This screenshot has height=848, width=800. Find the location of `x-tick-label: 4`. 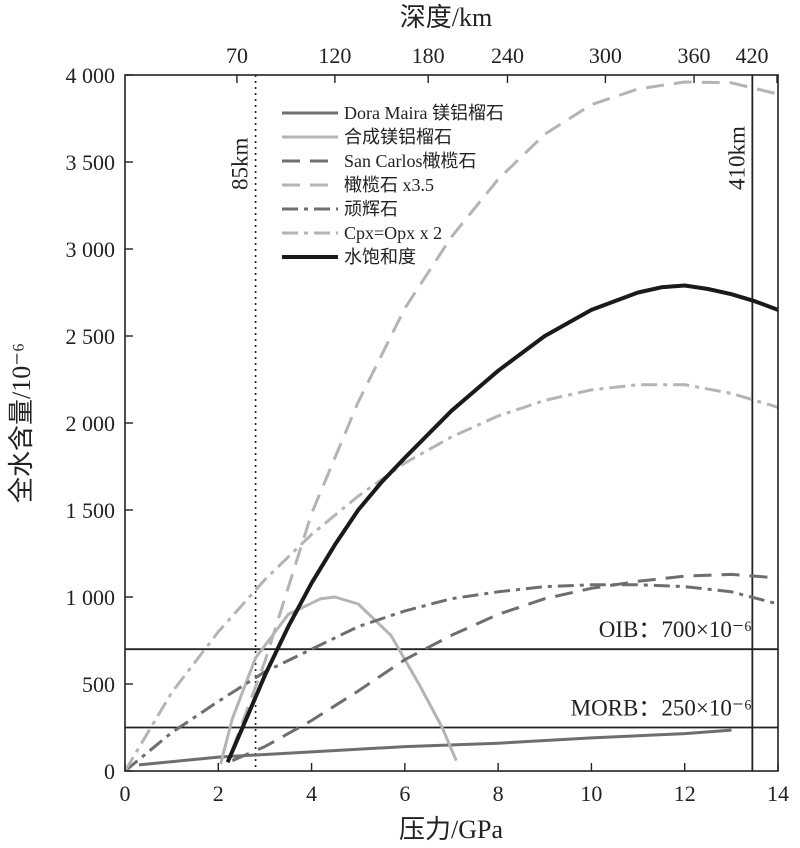

x-tick-label: 4 is located at coordinates (311, 793).